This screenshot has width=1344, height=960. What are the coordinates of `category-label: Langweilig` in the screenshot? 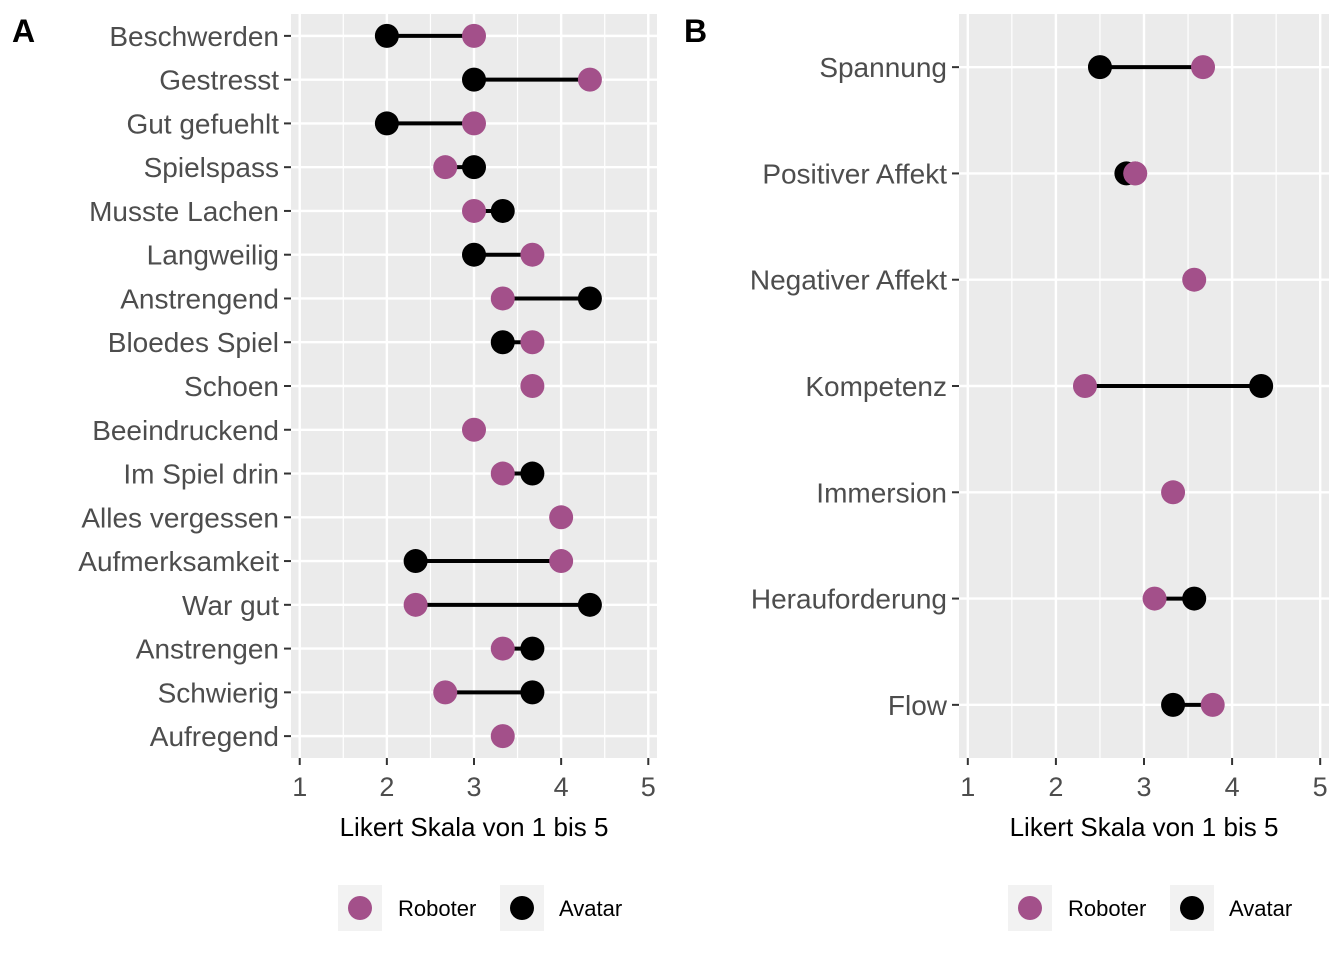 It's located at (213, 255).